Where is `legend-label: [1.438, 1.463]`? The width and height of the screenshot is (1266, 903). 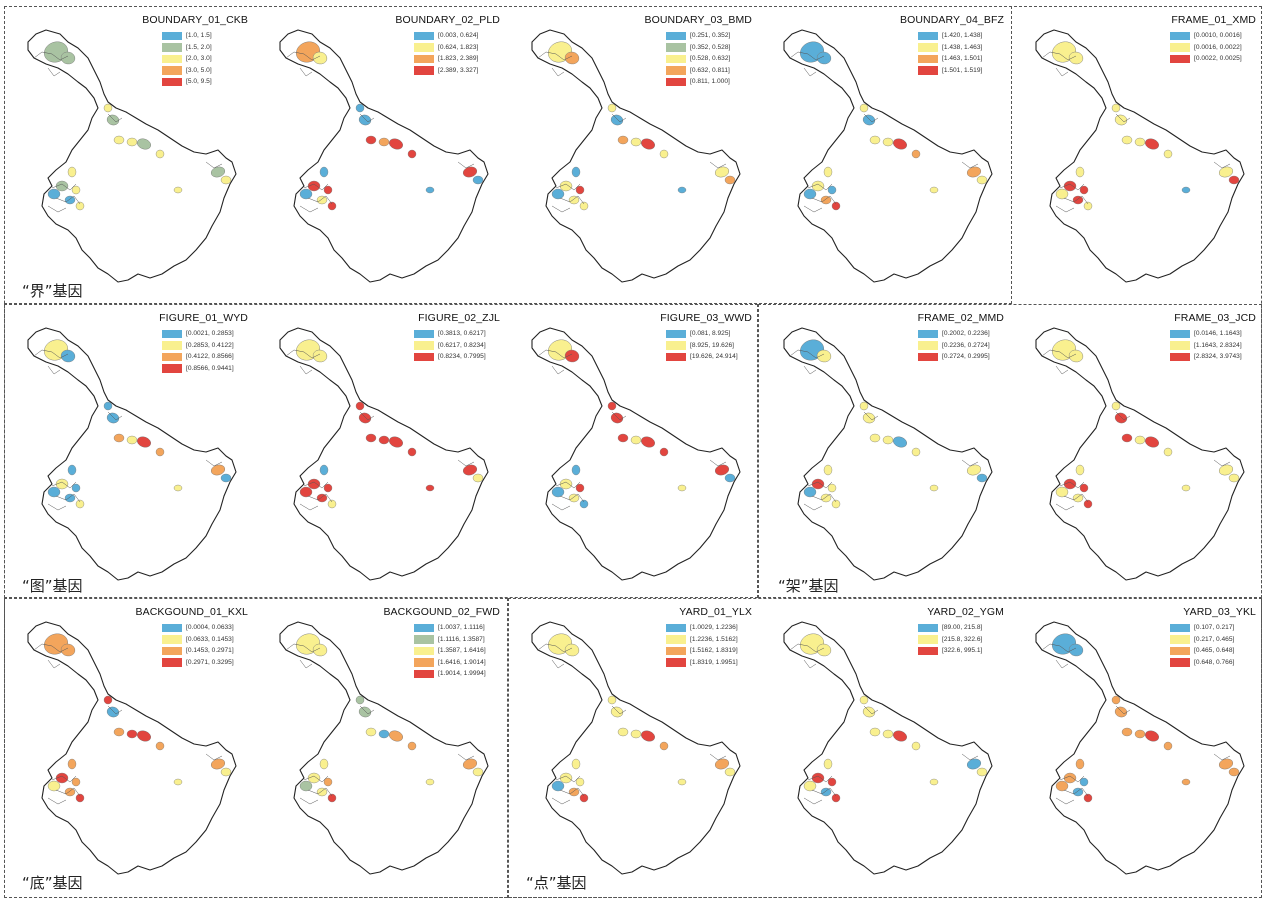 legend-label: [1.438, 1.463] is located at coordinates (962, 47).